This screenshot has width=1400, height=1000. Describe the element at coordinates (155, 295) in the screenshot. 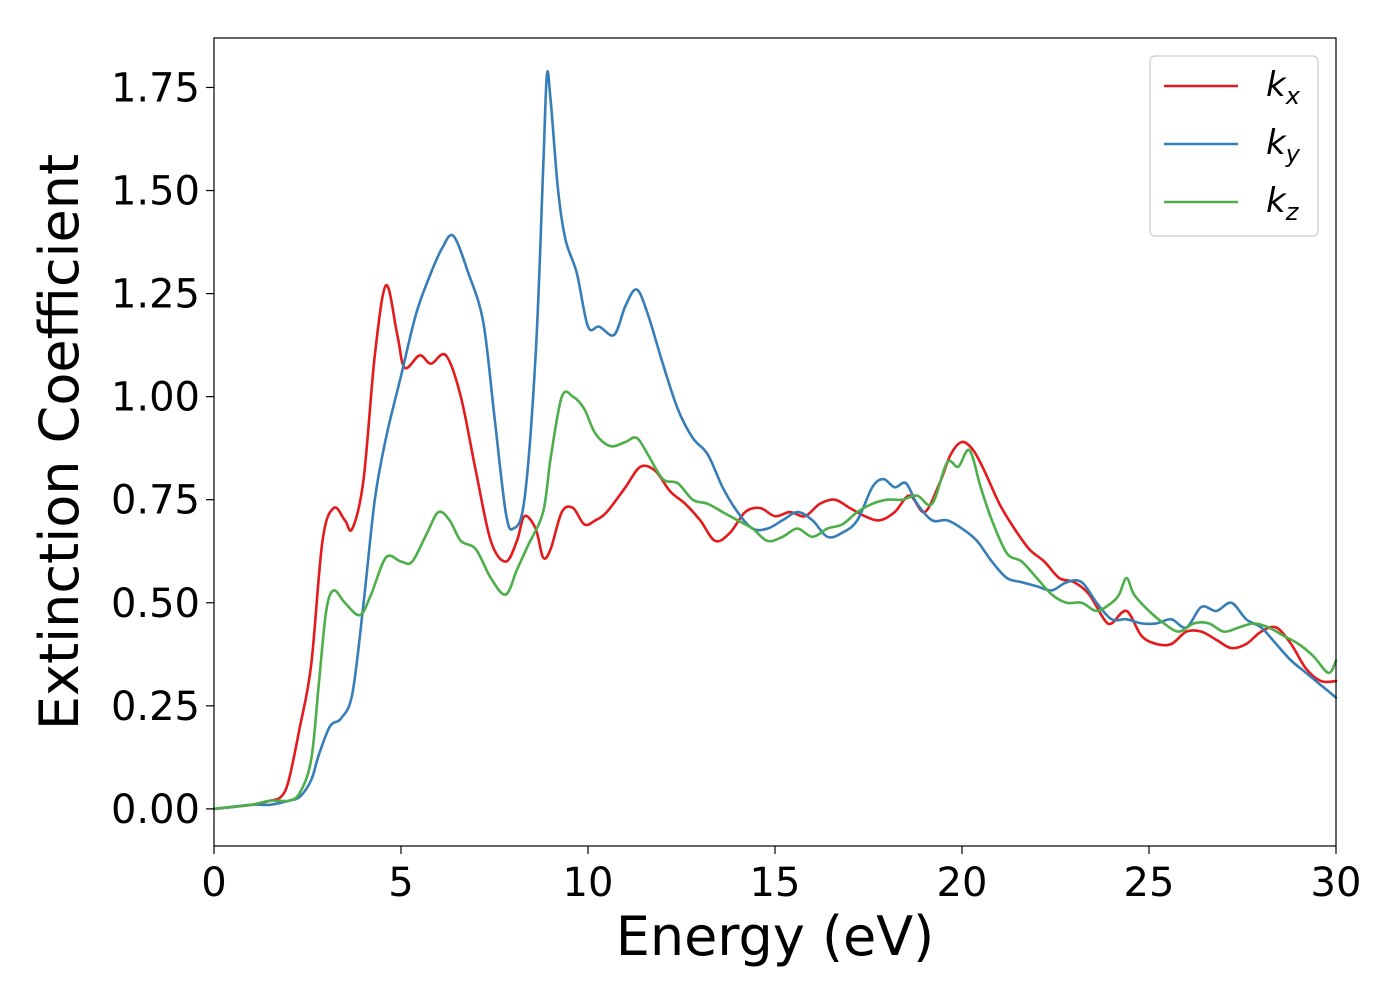

I see `y-tick-label: 1.25` at that location.